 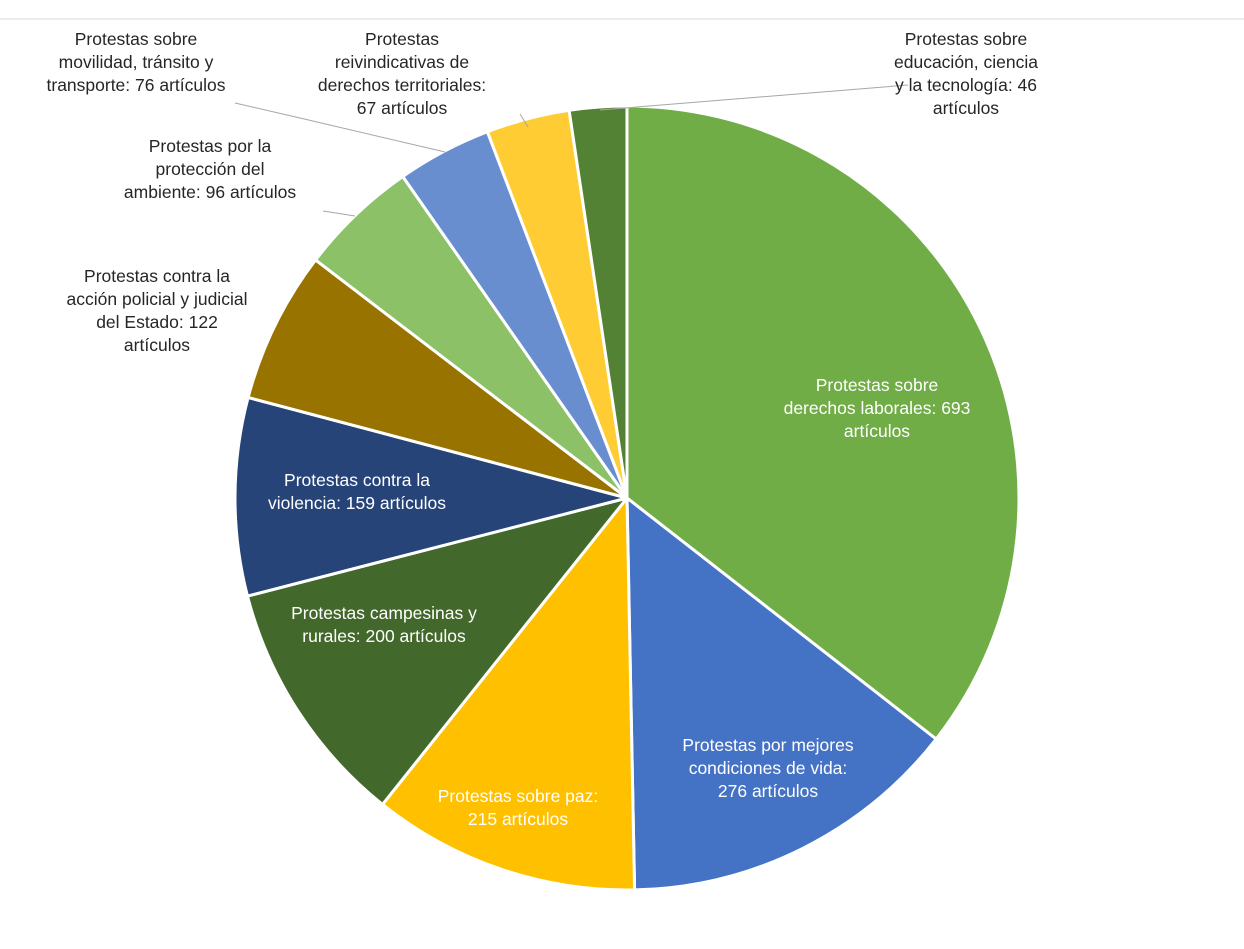 I want to click on slice-label-line: Protestas, so click(x=402, y=39).